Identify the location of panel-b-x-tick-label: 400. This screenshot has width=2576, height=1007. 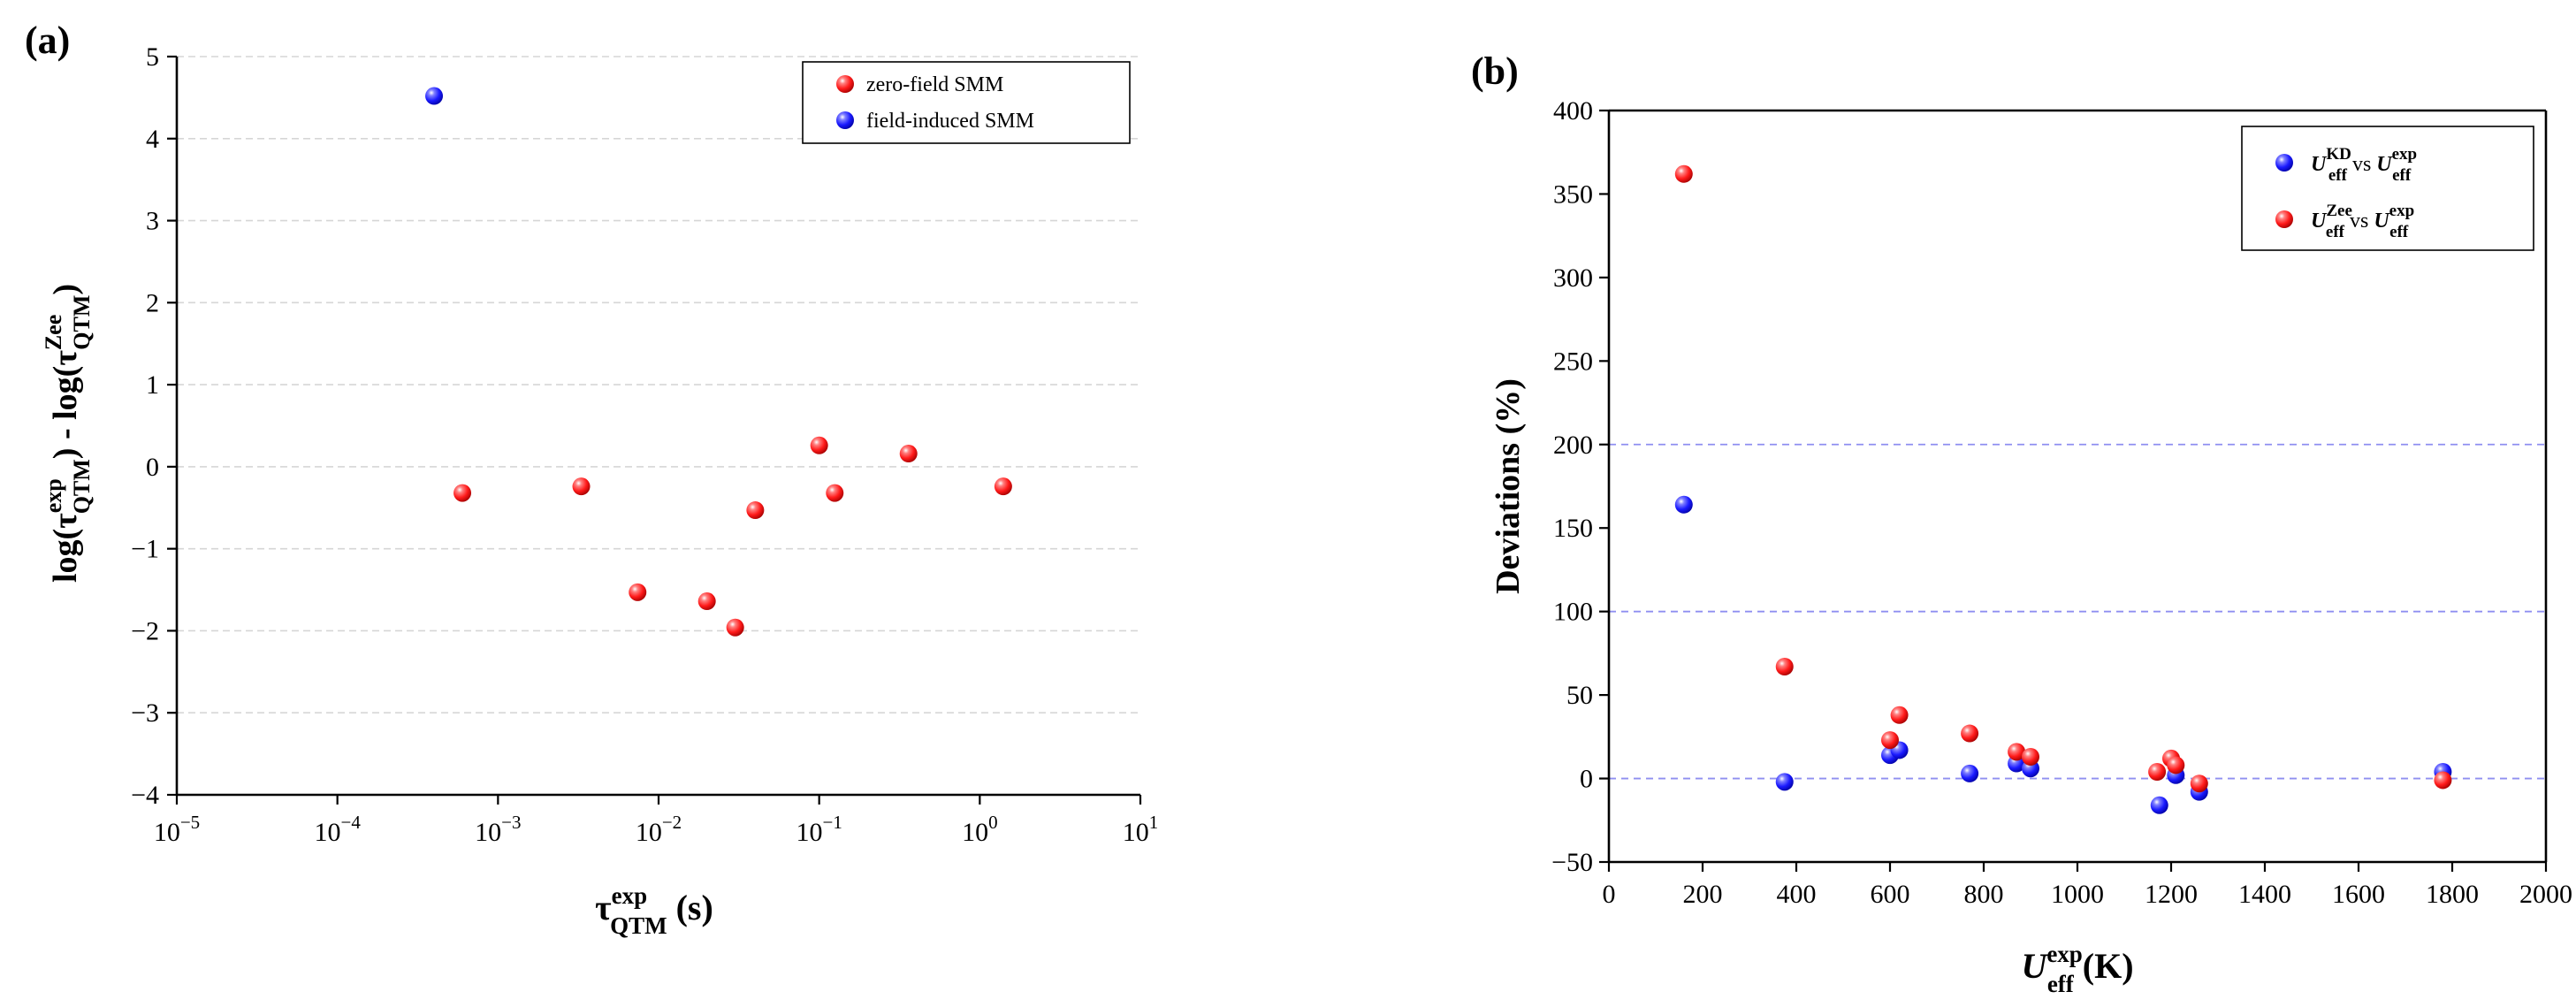
(1797, 894).